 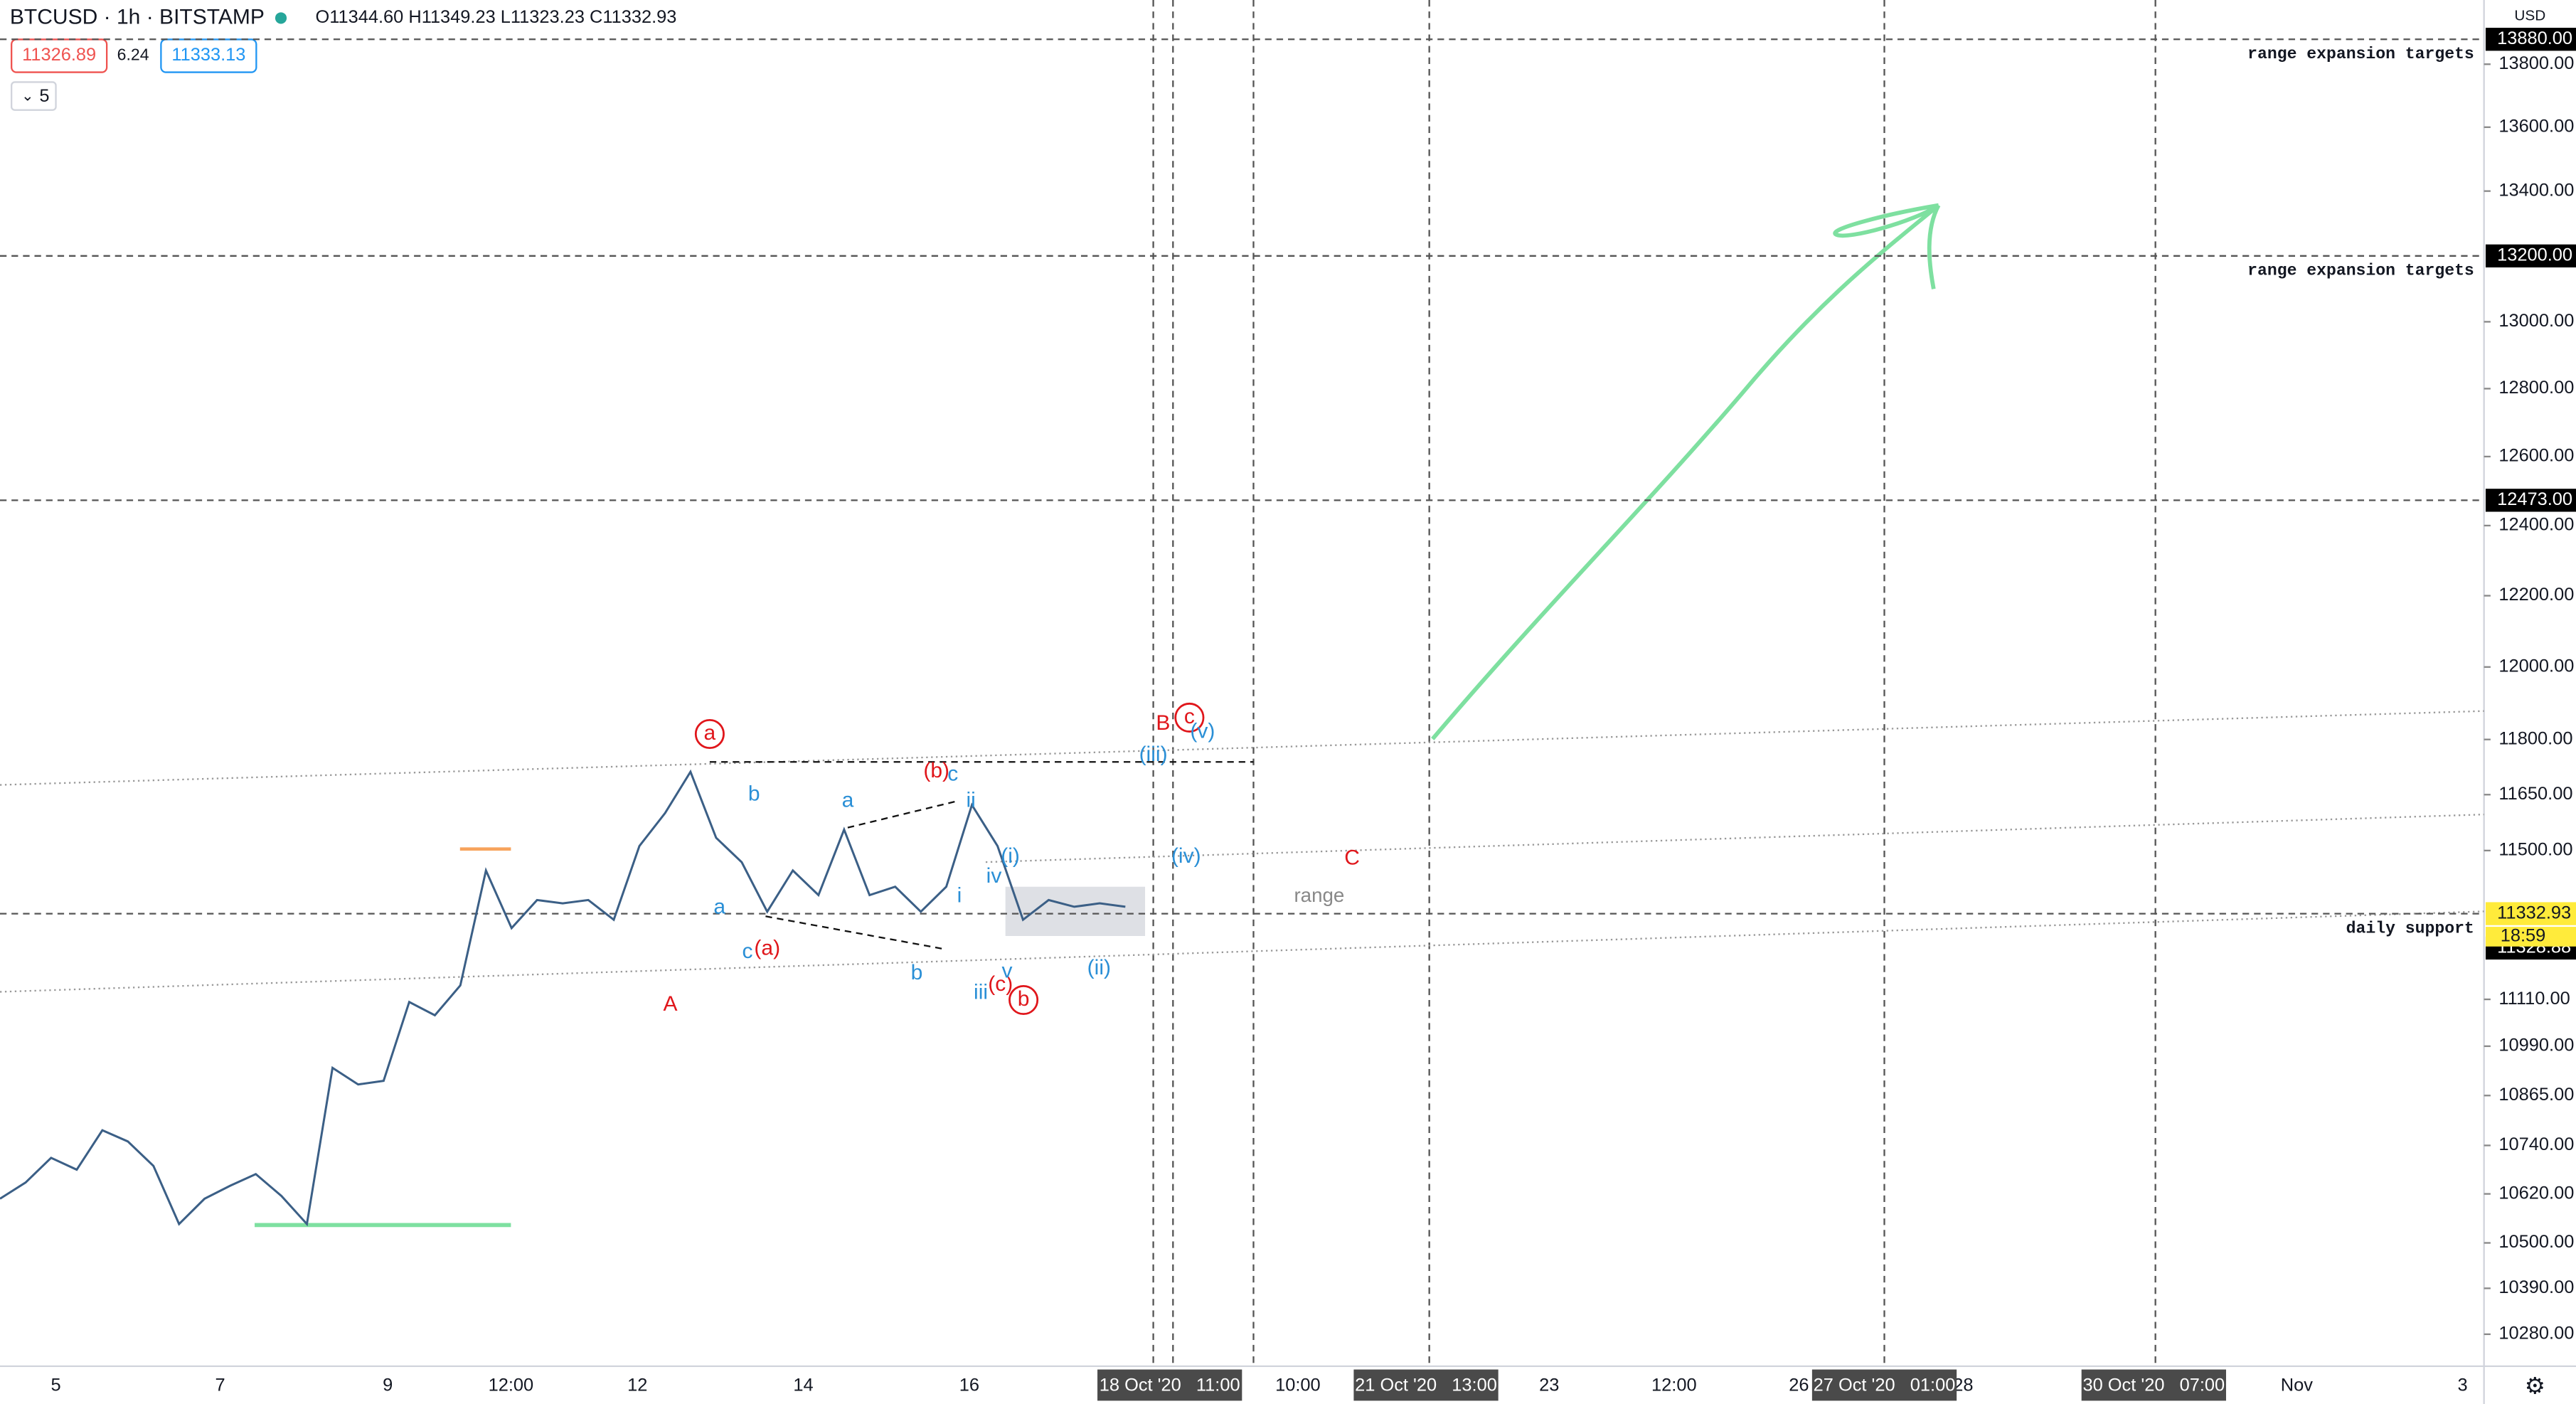 What do you see at coordinates (2536, 321) in the screenshot?
I see `y-tick-label: 13000.00` at bounding box center [2536, 321].